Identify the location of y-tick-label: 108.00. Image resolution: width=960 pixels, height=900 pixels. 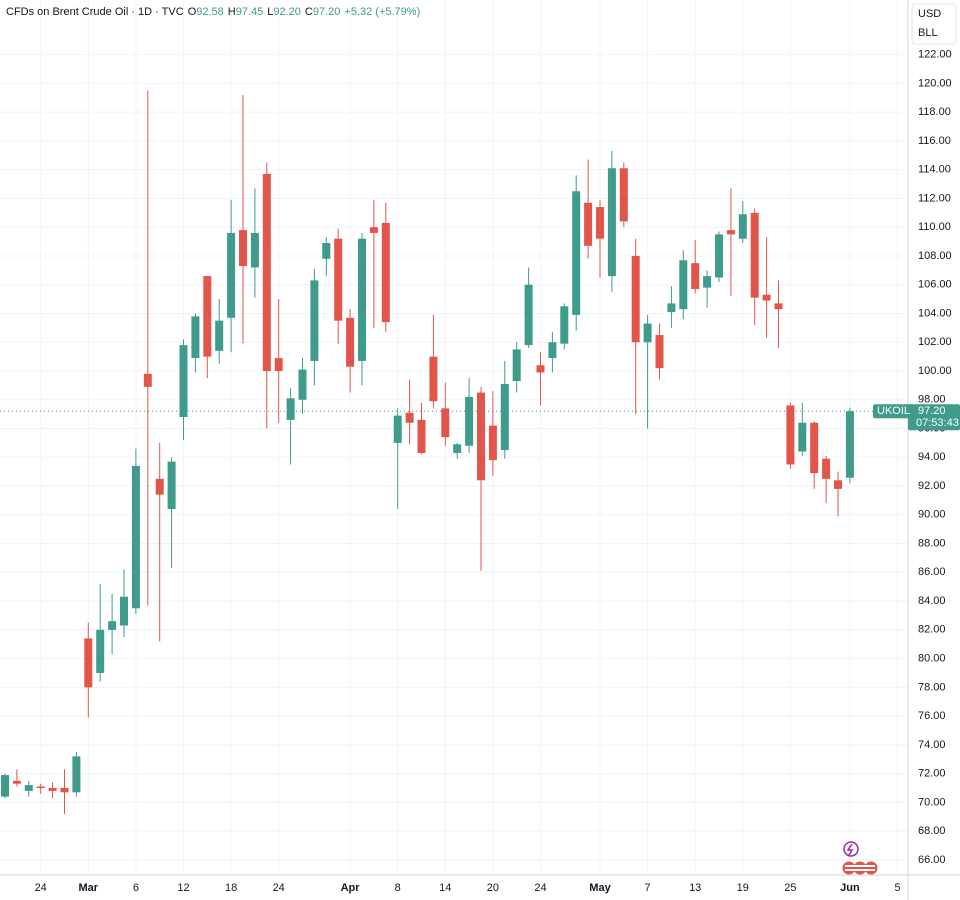
(935, 256).